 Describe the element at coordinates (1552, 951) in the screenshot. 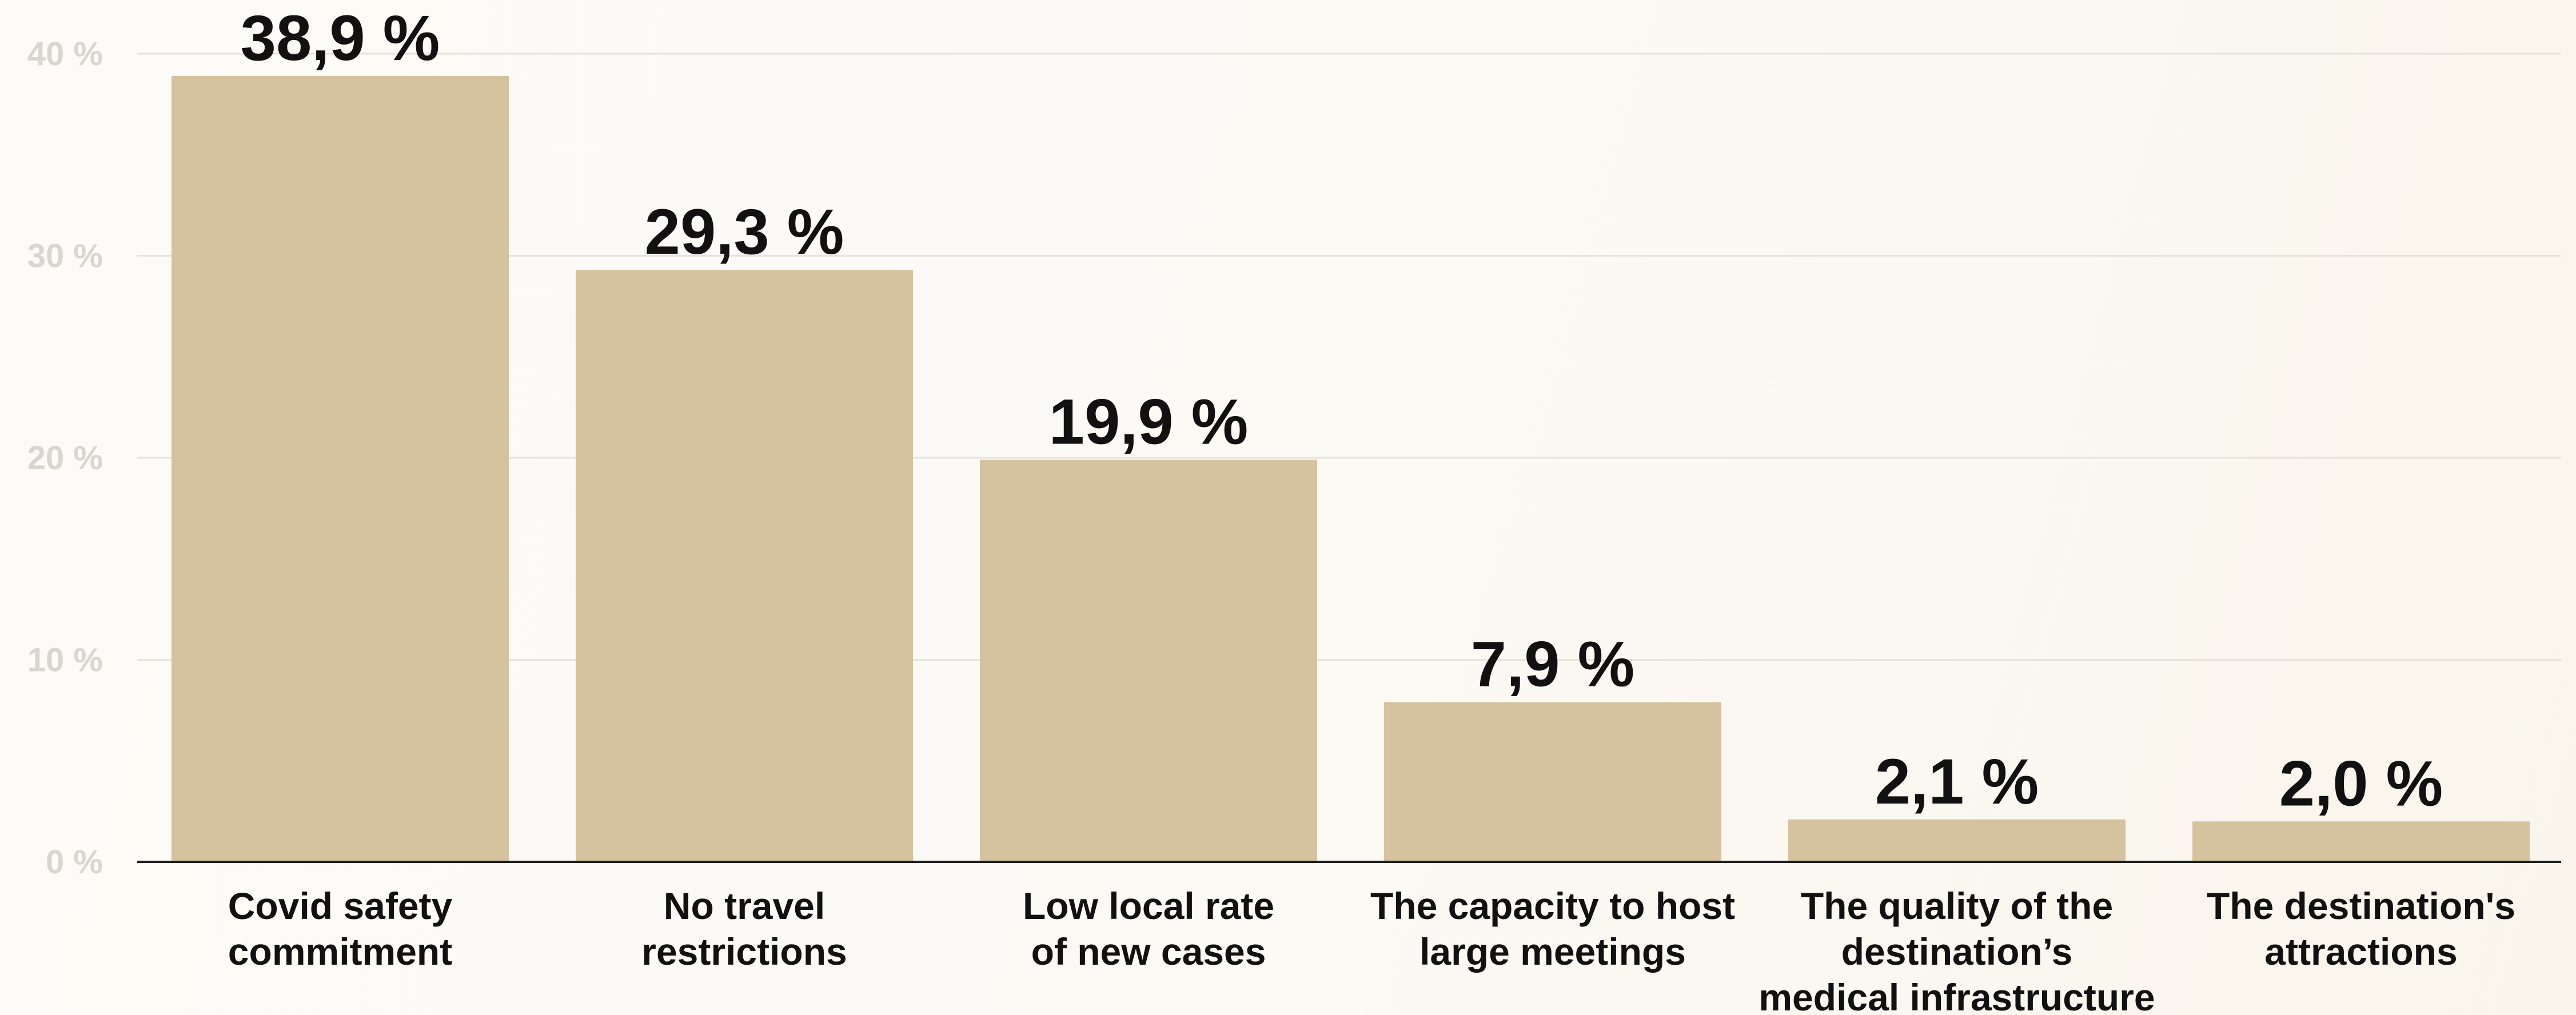

I see `x-tick-label: large meetings` at that location.